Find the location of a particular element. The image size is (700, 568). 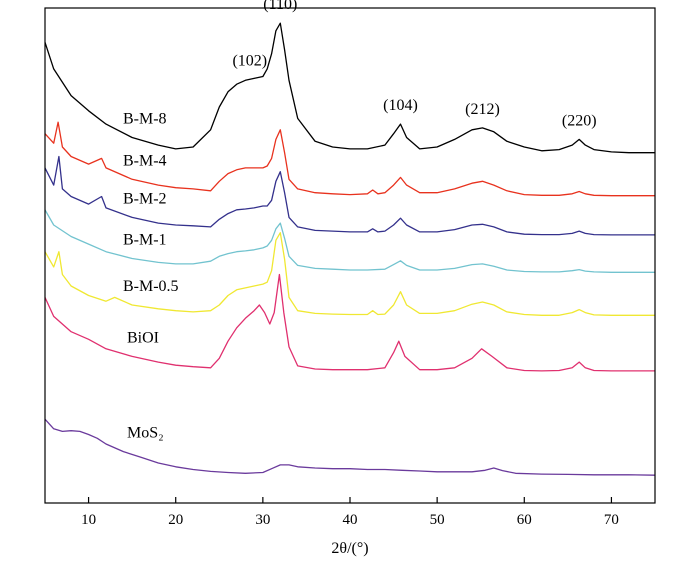

x-tick-label: 70 is located at coordinates (611, 520).